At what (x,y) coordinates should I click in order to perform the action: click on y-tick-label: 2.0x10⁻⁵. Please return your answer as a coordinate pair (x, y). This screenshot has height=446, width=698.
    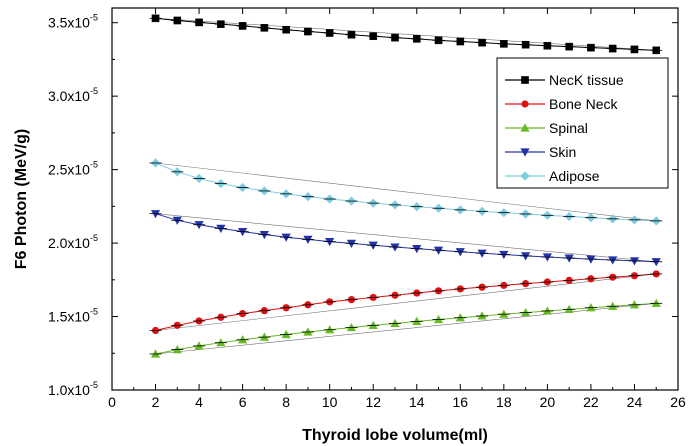
    Looking at the image, I should click on (73, 242).